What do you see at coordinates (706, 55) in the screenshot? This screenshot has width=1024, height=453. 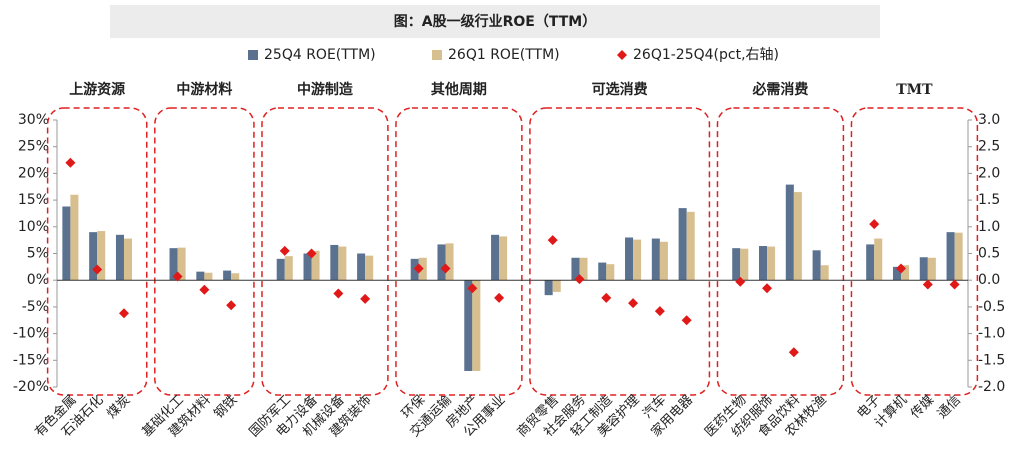 I see `legend-label: 26Q1-25Q4(pct,右轴)` at bounding box center [706, 55].